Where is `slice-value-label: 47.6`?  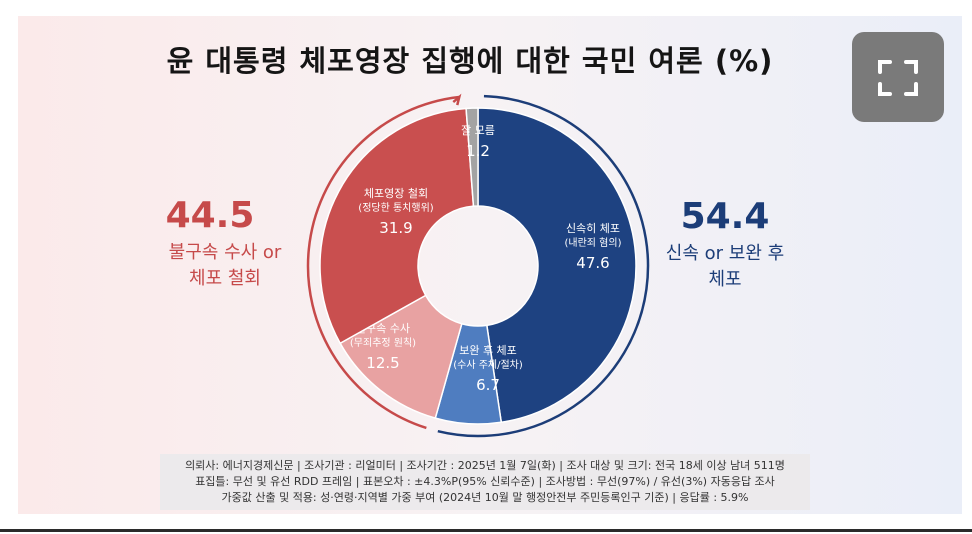
slice-value-label: 47.6 is located at coordinates (592, 263).